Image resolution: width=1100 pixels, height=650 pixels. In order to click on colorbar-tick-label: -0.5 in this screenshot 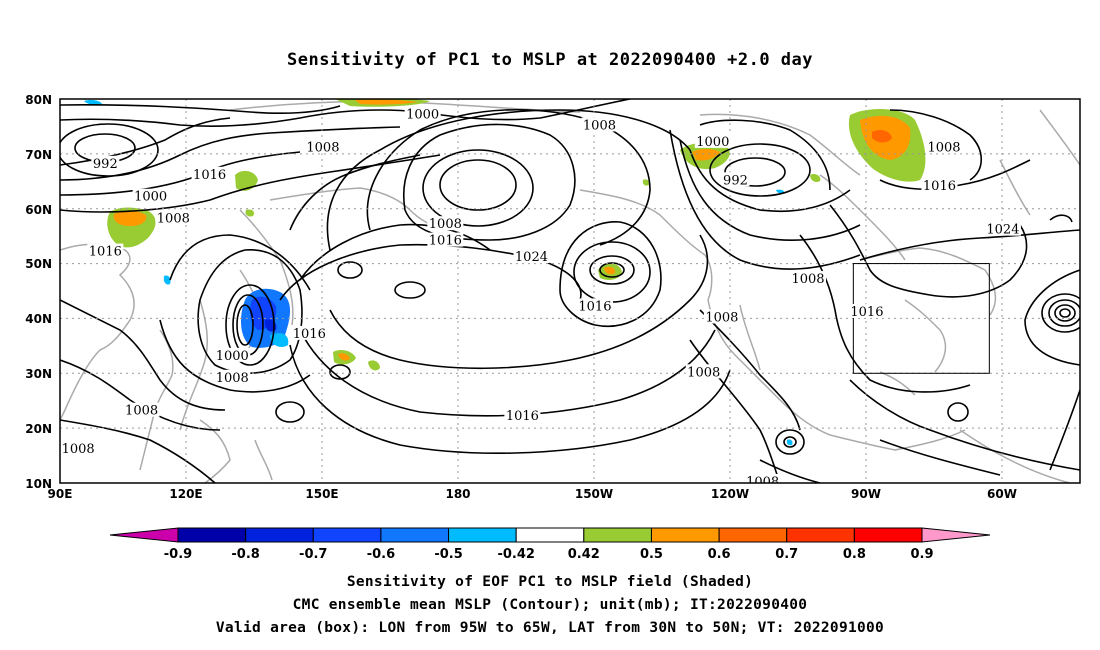, I will do `click(448, 554)`.